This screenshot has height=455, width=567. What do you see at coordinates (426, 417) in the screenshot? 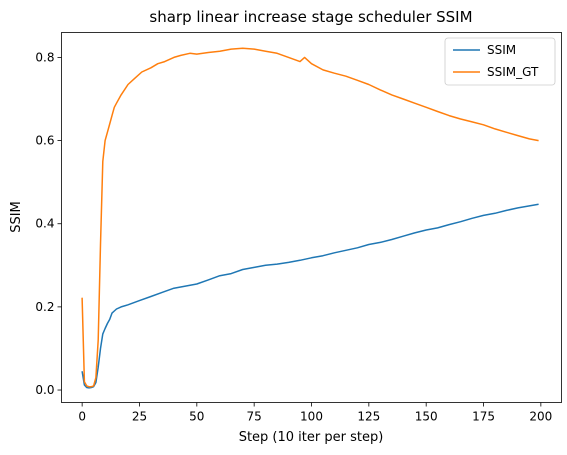
I see `x-tick-label: 150` at bounding box center [426, 417].